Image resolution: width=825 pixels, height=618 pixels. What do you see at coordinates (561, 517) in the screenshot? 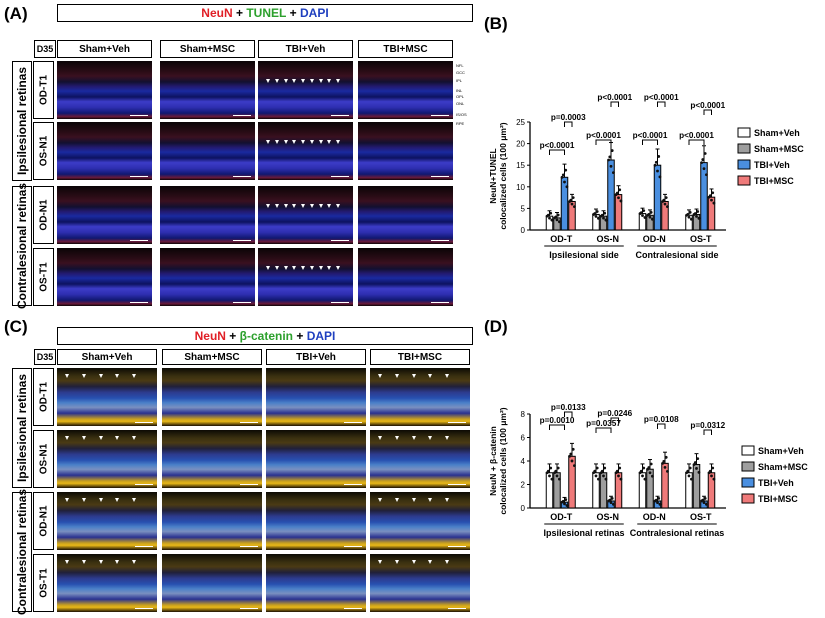
I see `x-category-label: OD-T` at bounding box center [561, 517].